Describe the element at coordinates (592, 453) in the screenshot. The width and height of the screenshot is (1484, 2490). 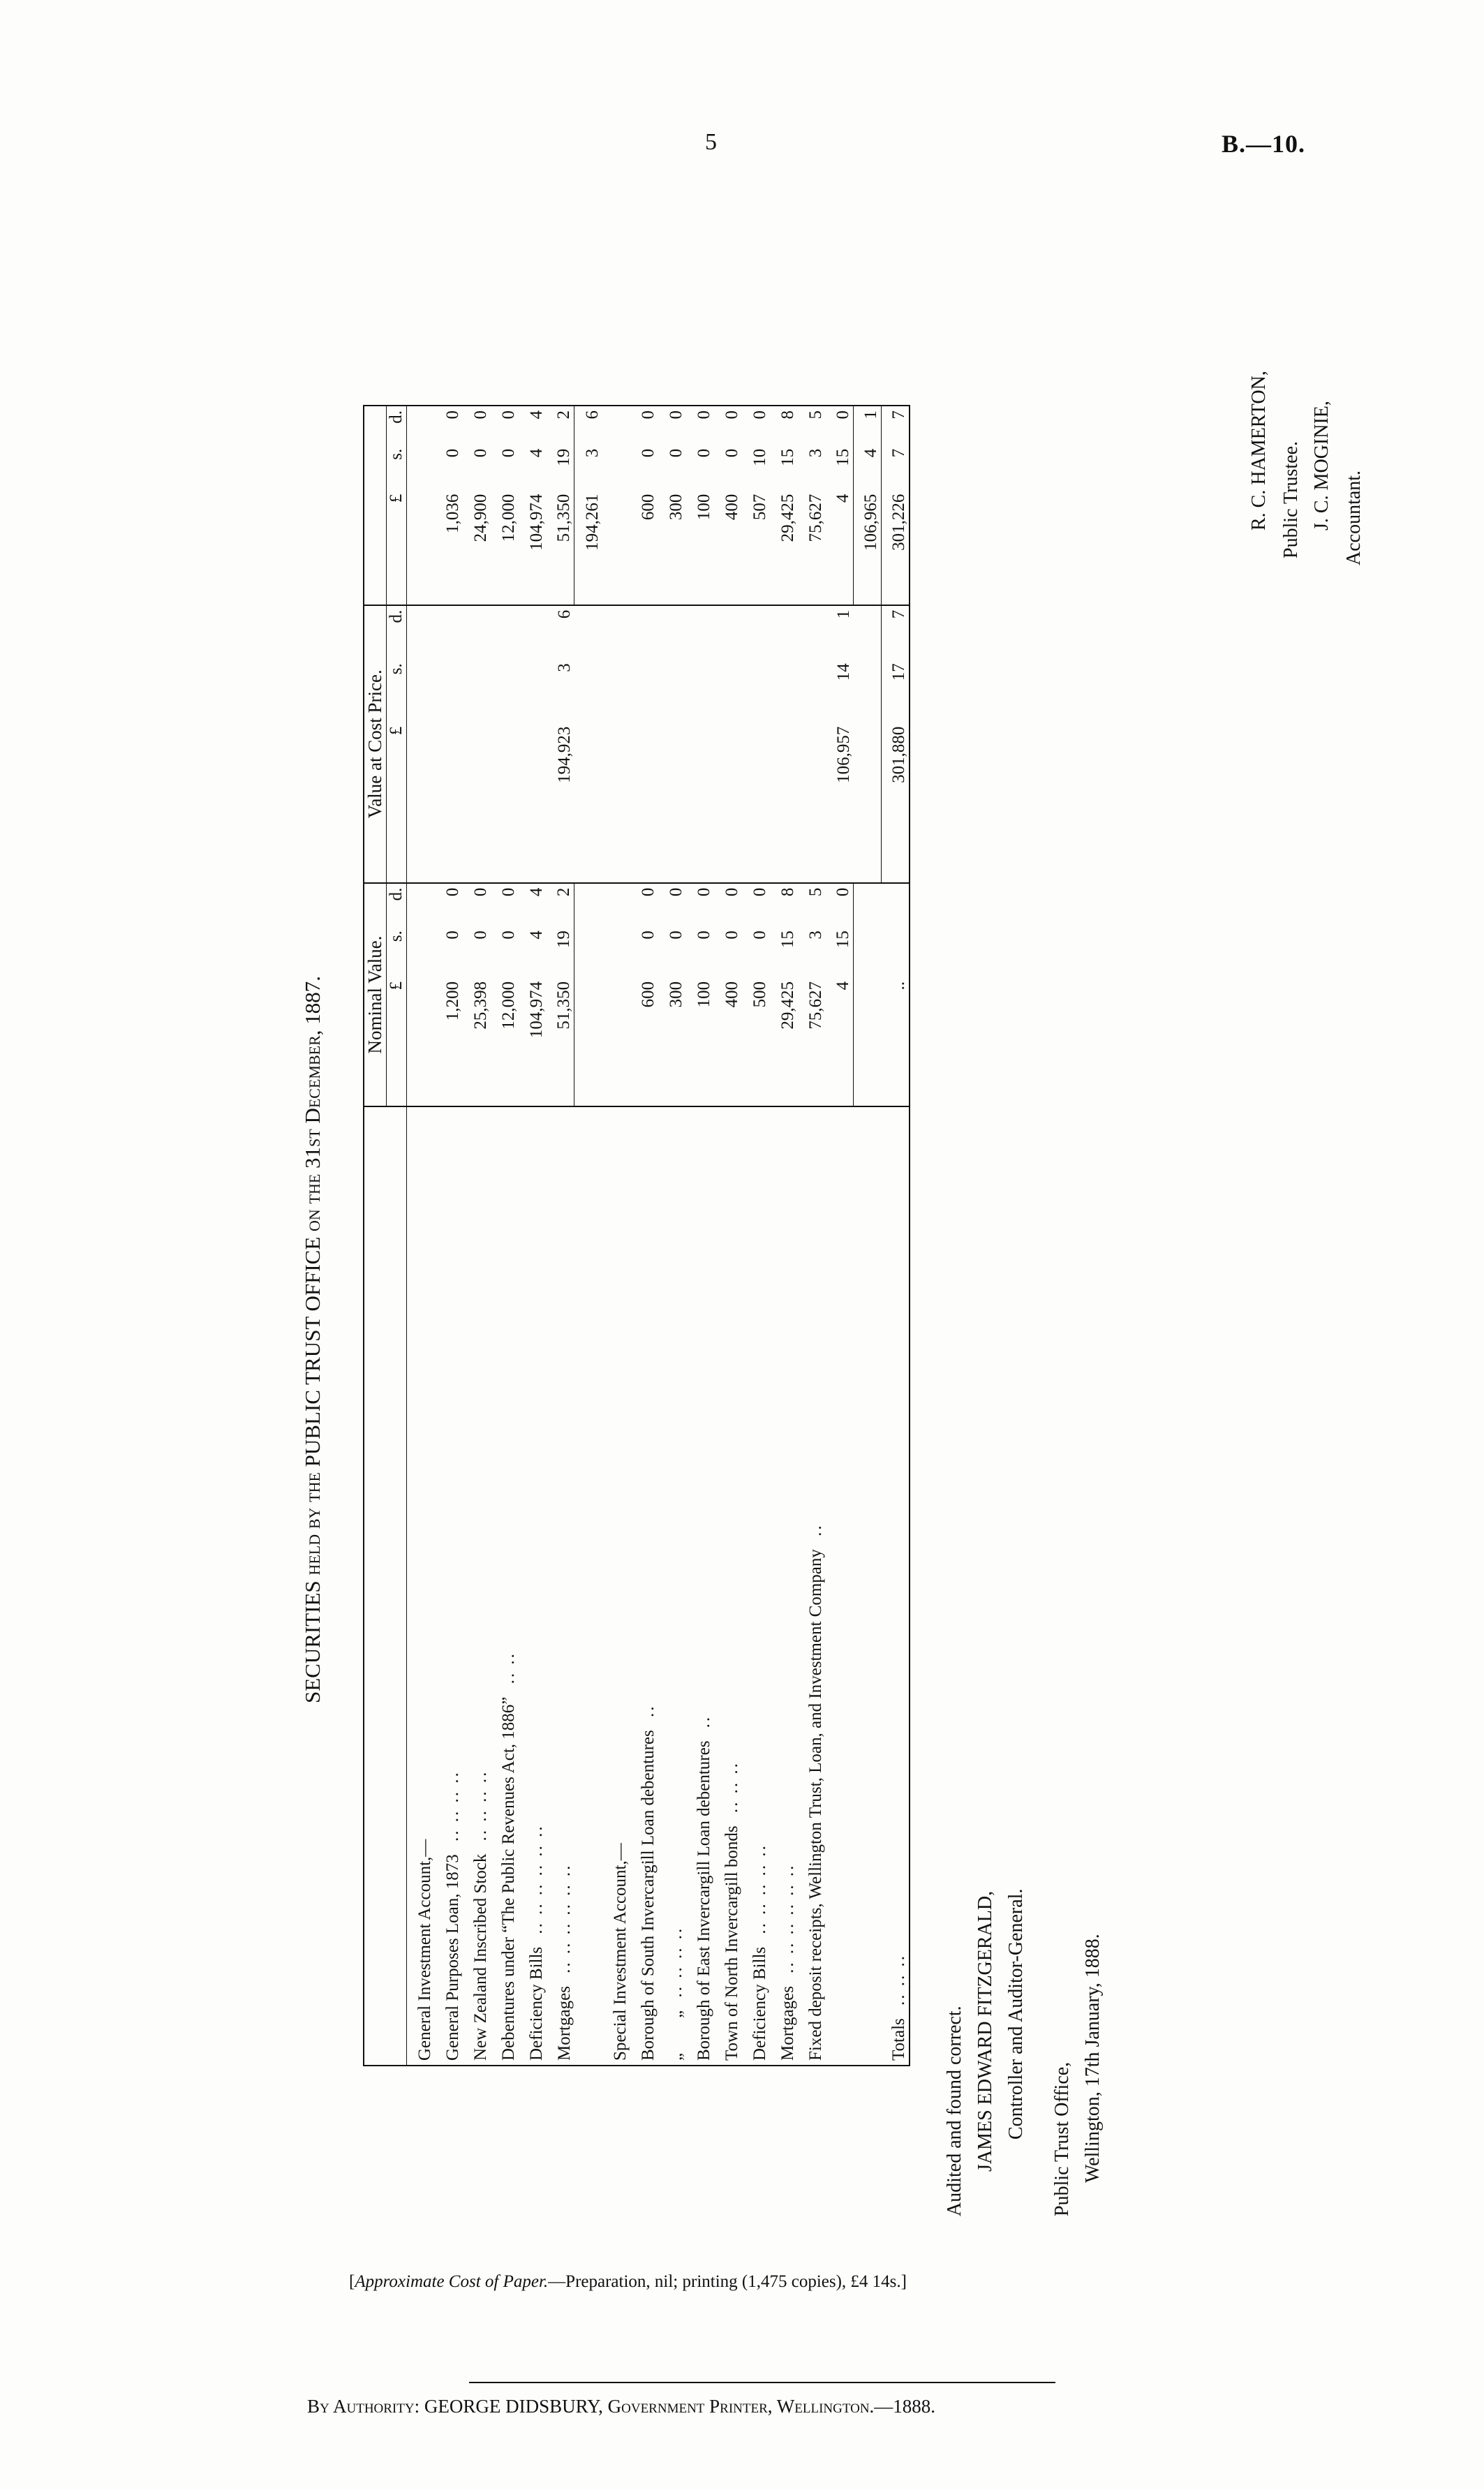
I see `cost-subtotal-shillings: 3` at that location.